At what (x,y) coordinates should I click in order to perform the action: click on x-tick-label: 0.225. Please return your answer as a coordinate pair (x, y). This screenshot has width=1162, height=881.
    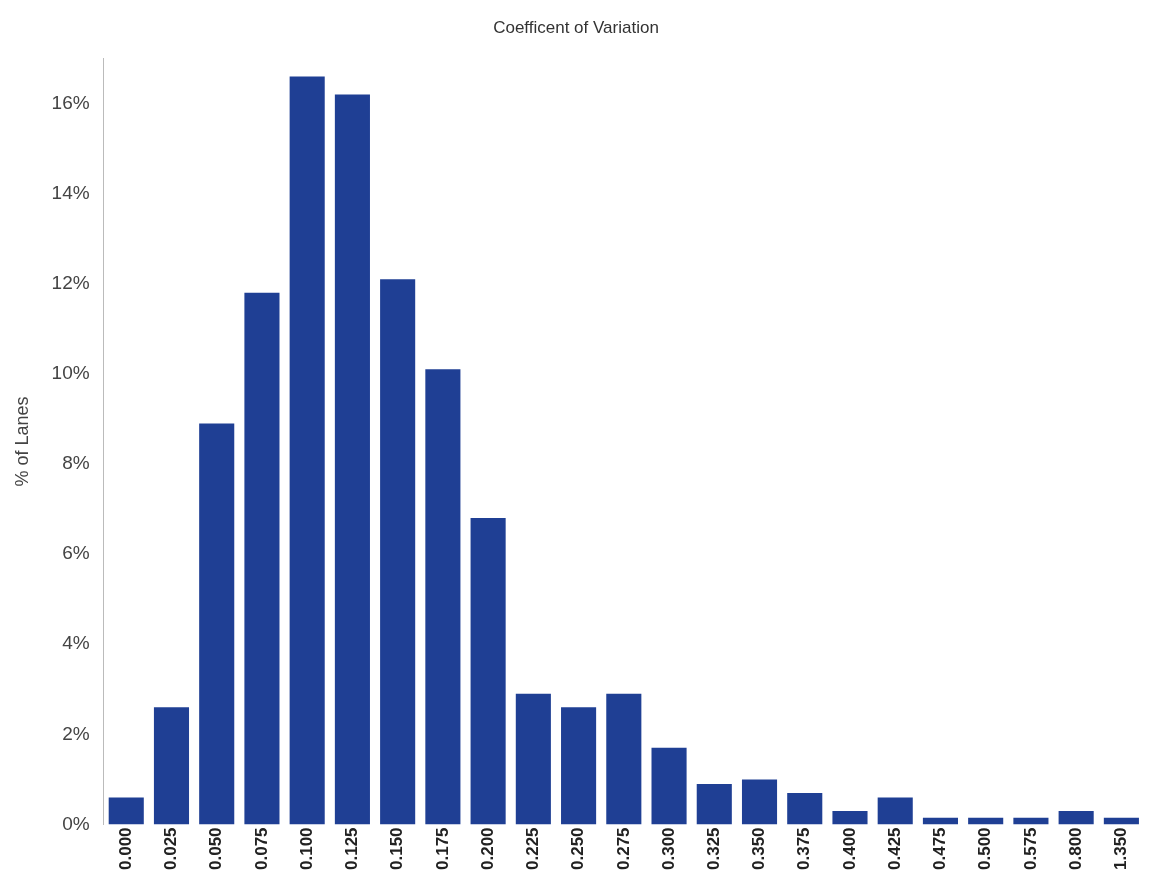
    Looking at the image, I should click on (533, 849).